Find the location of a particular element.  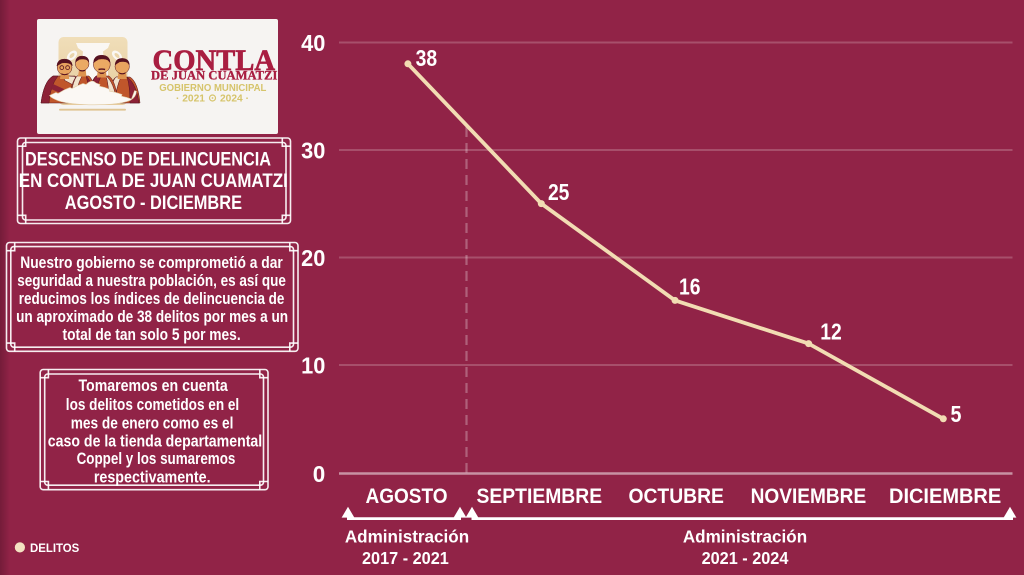

svg-text: 38 is located at coordinates (427, 58).